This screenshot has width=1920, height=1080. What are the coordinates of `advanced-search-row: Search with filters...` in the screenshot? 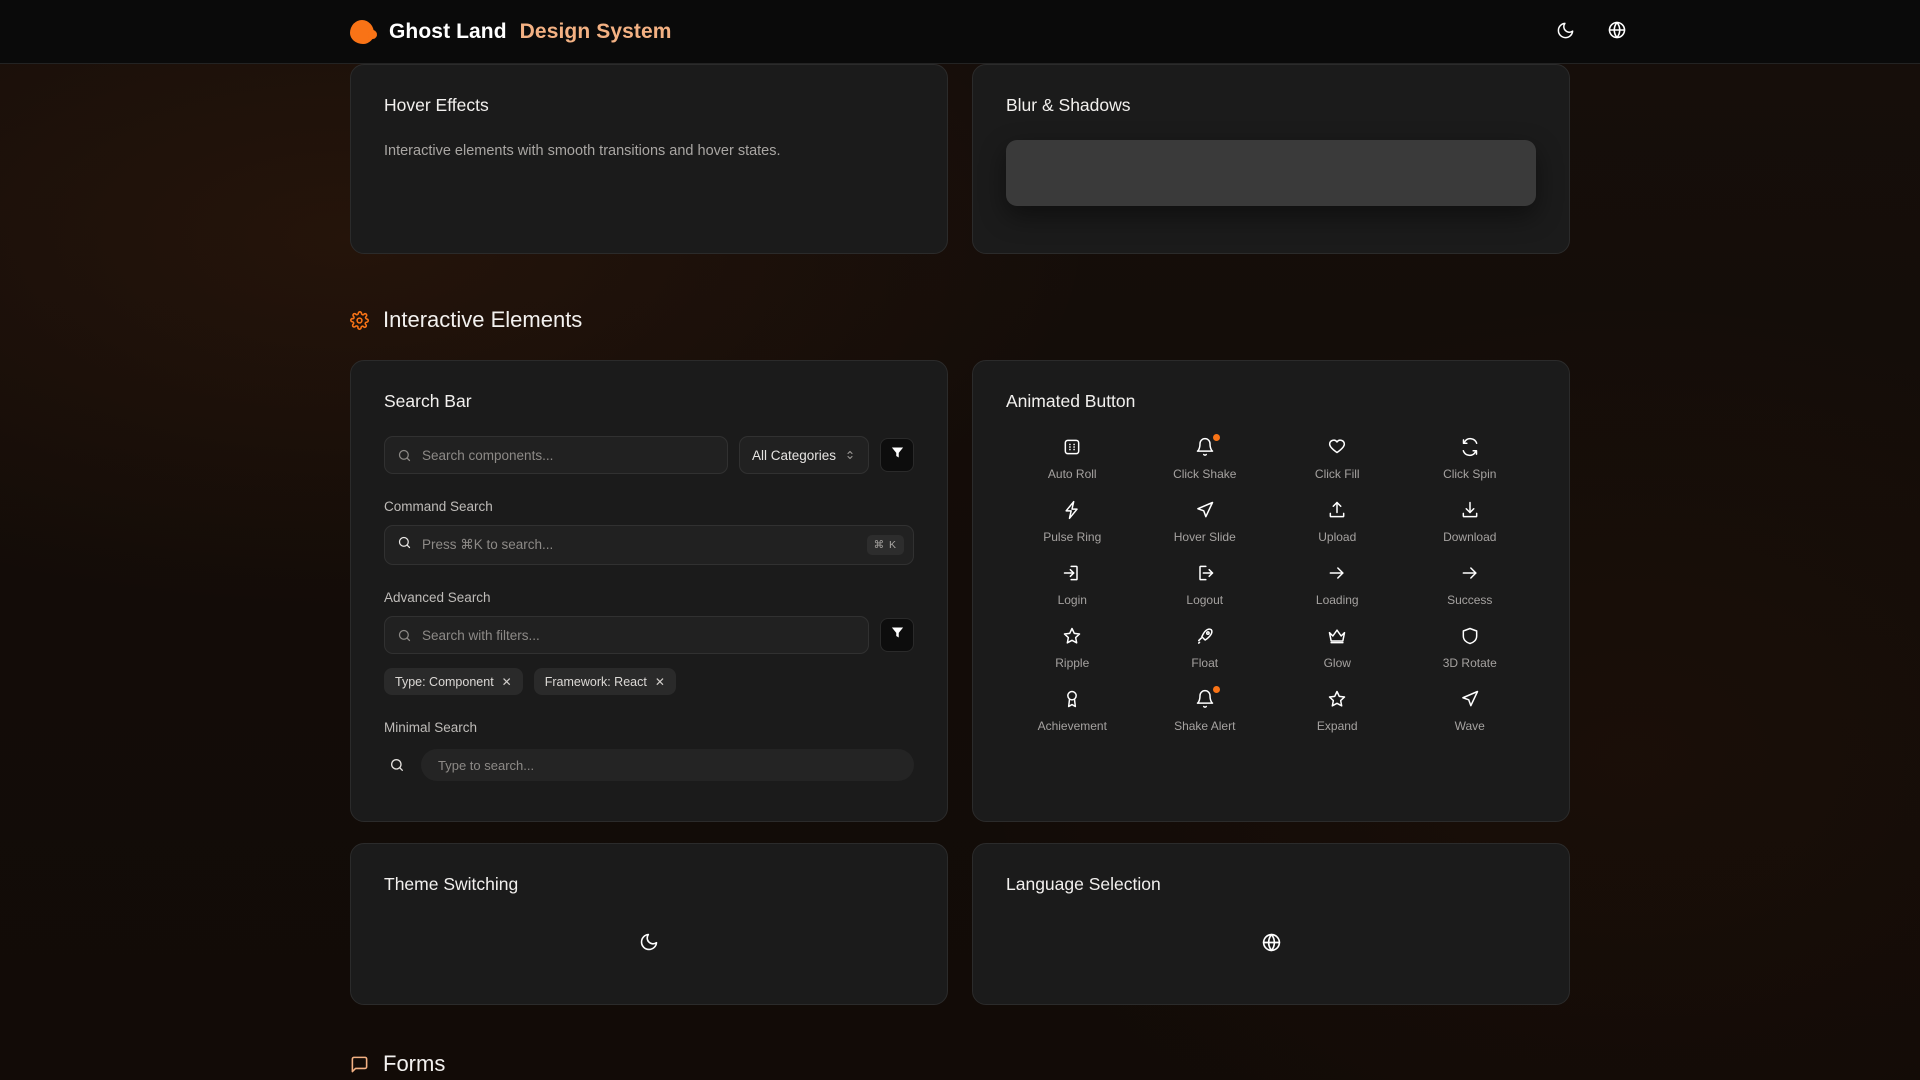 It's located at (649, 635).